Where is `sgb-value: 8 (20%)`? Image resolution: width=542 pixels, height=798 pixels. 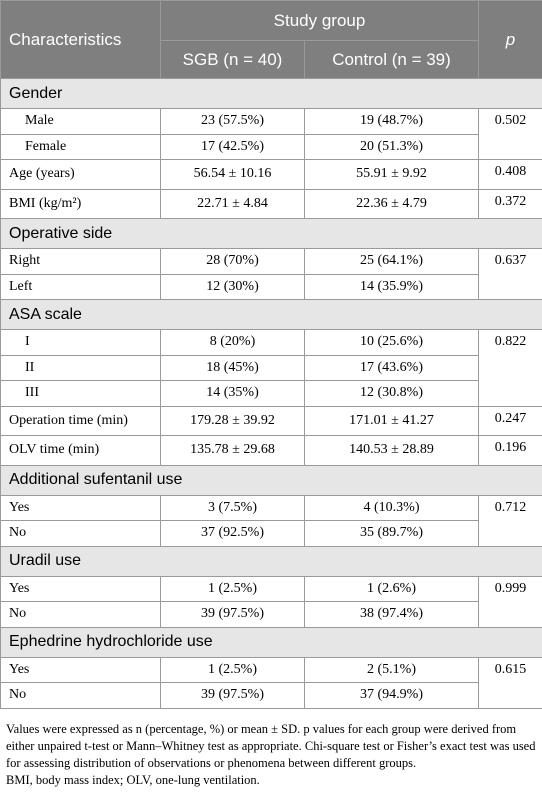 sgb-value: 8 (20%) is located at coordinates (232, 342).